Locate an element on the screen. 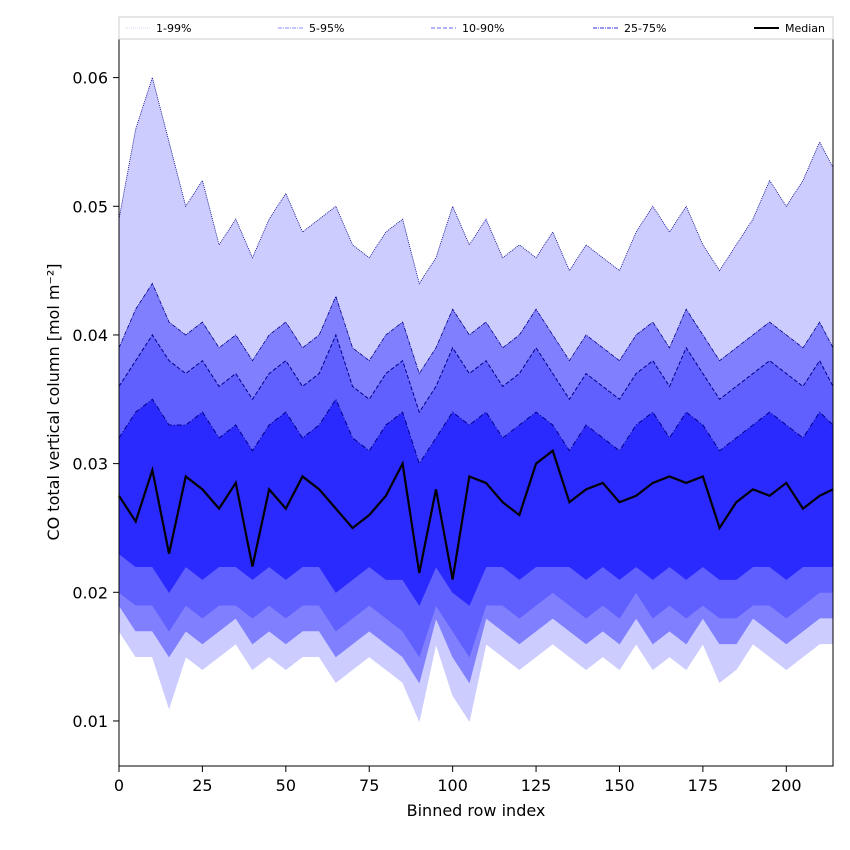 Image resolution: width=850 pixels, height=850 pixels. x-axis-label: Binned row index is located at coordinates (476, 810).